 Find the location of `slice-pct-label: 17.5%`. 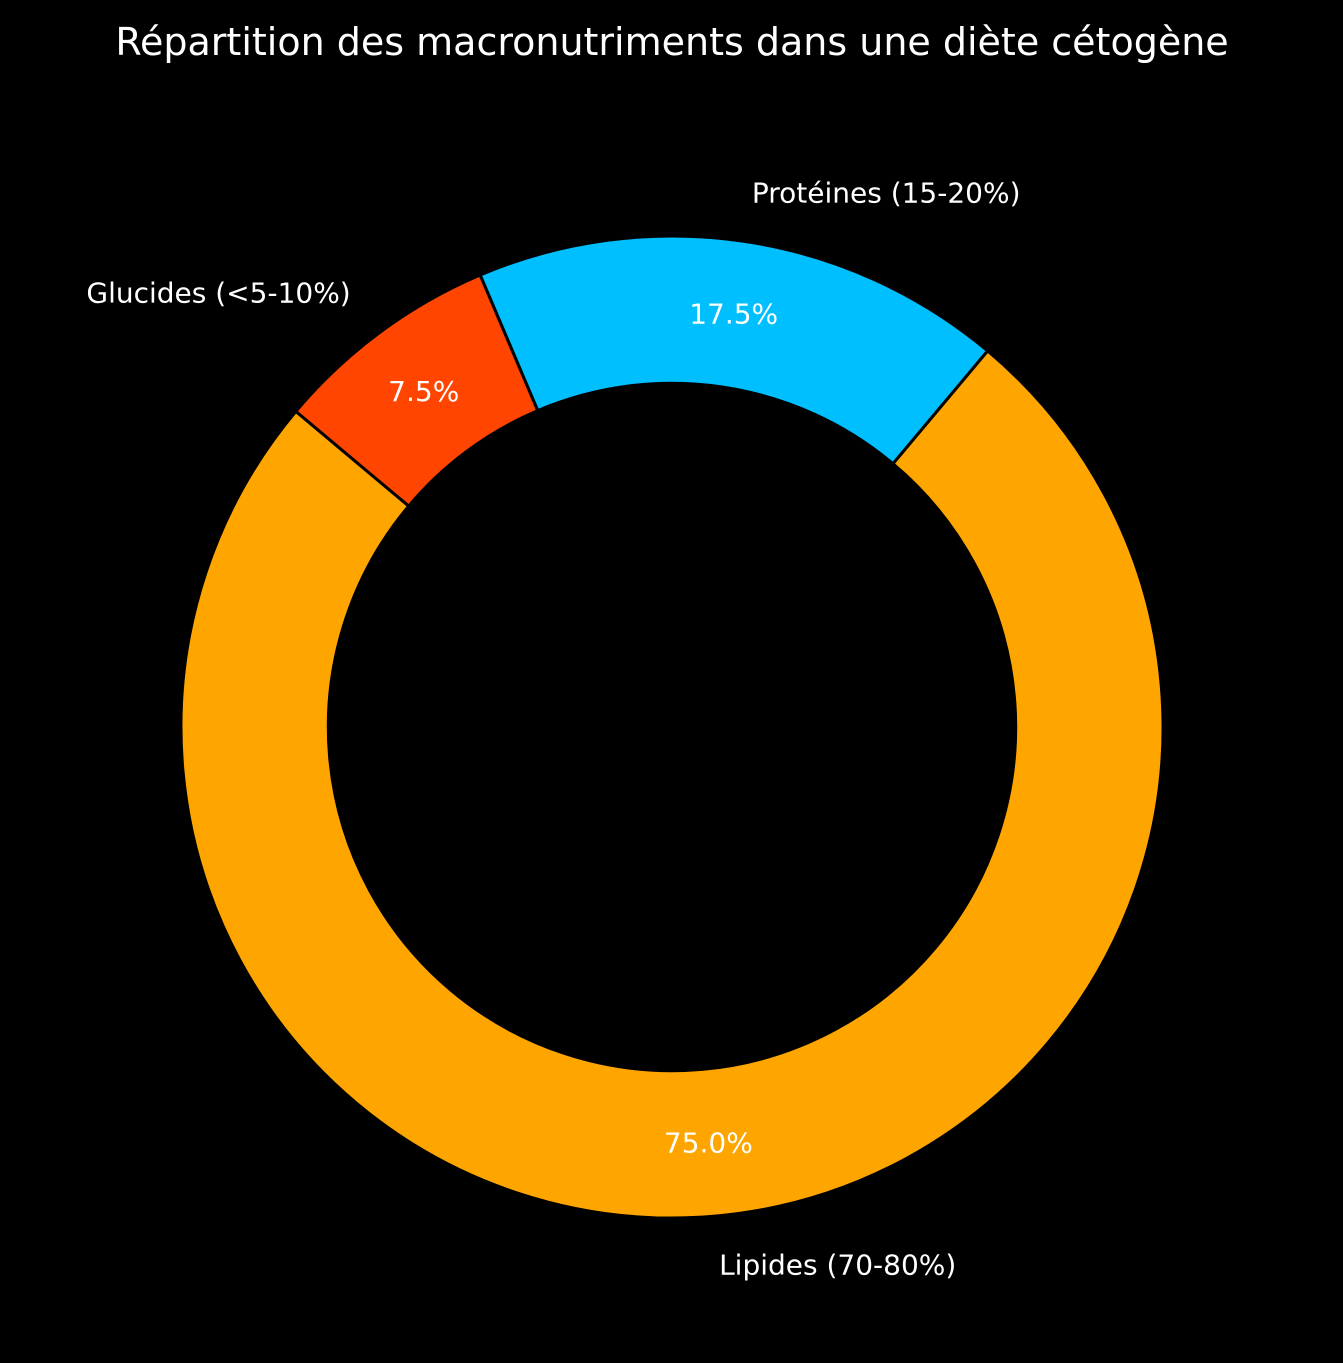

slice-pct-label: 17.5% is located at coordinates (733, 314).